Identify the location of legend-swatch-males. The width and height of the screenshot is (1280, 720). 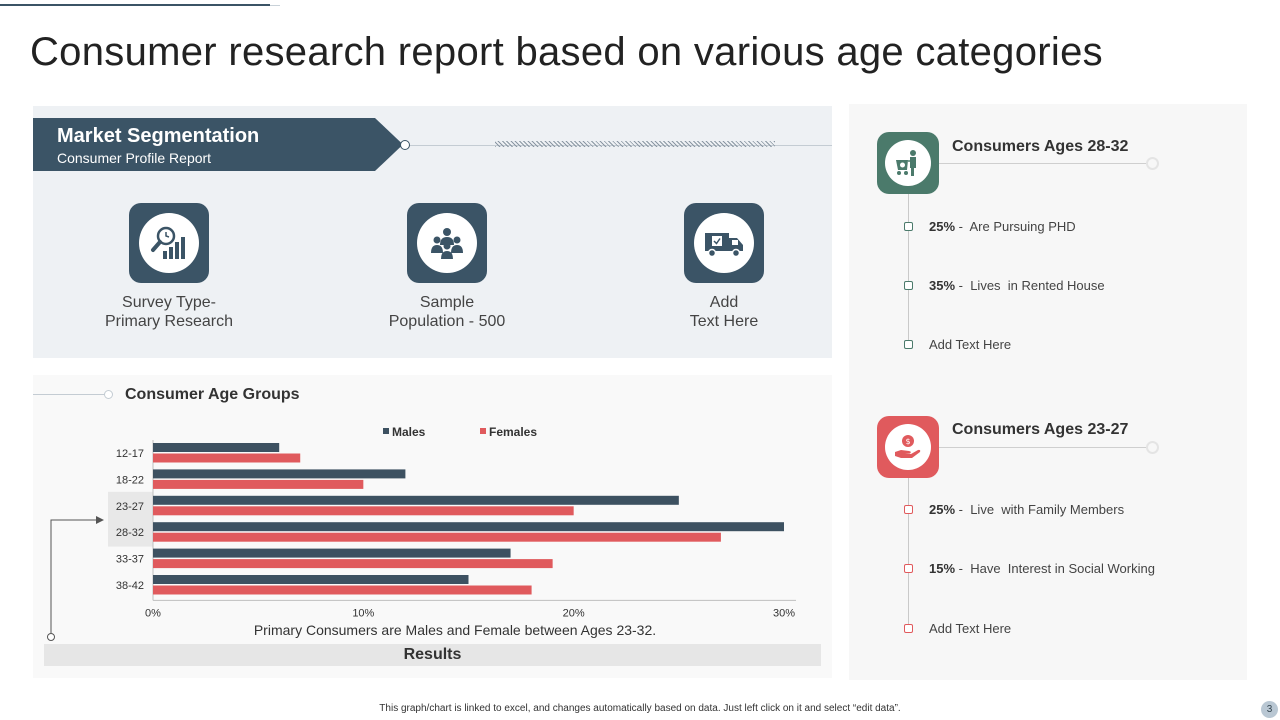
(386, 431).